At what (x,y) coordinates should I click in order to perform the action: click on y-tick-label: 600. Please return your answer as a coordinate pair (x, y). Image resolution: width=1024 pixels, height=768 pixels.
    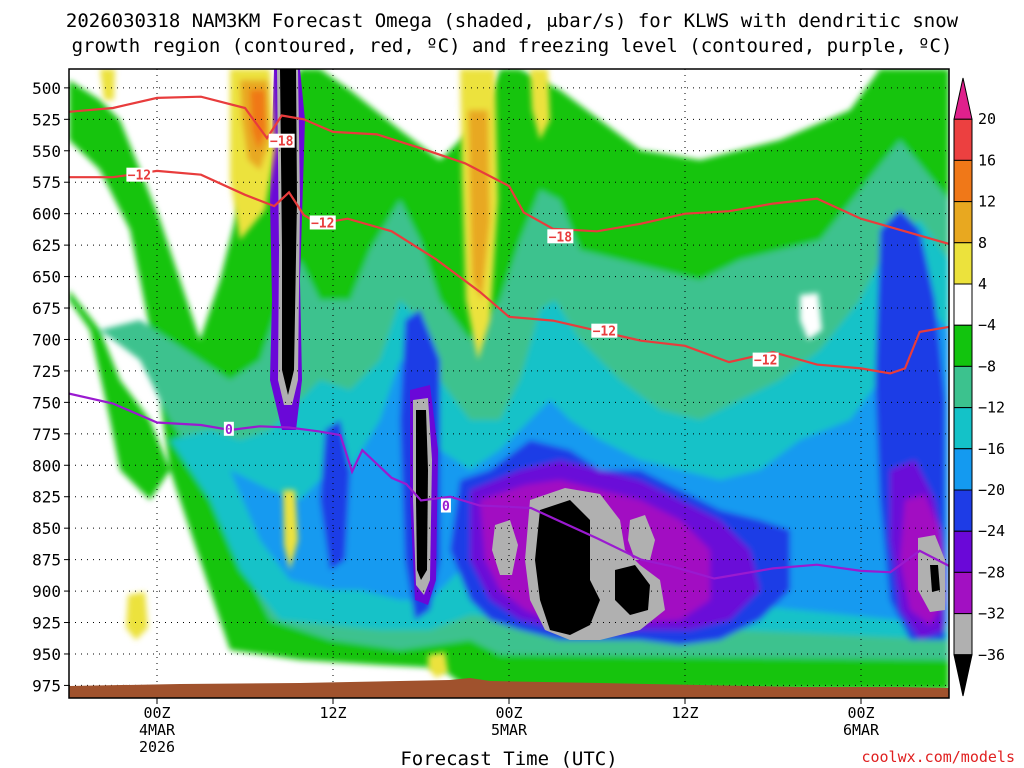
    Looking at the image, I should click on (46, 214).